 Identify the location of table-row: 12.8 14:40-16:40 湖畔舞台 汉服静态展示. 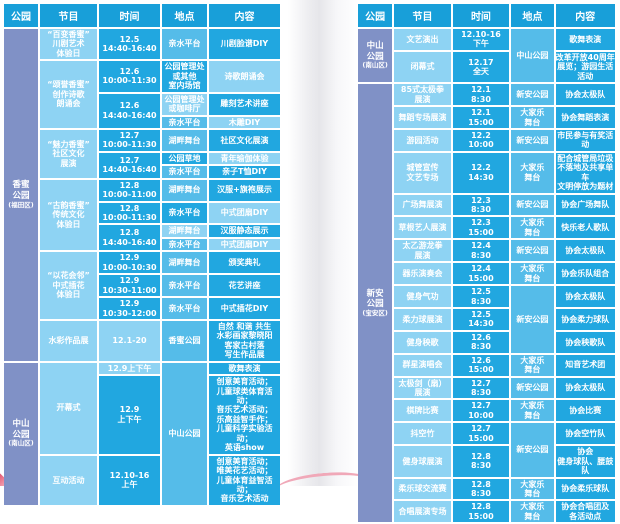
(142, 238).